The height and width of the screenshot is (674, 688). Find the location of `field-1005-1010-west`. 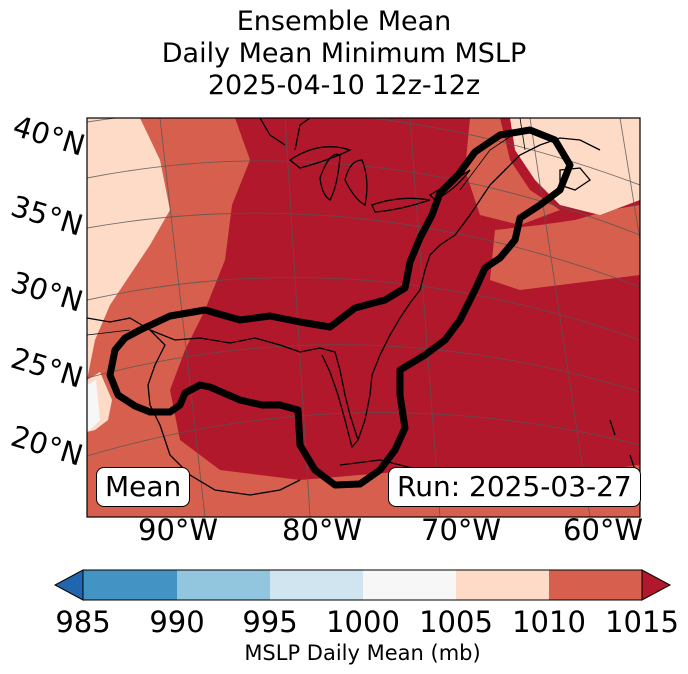

field-1005-1010-west is located at coordinates (128, 249).